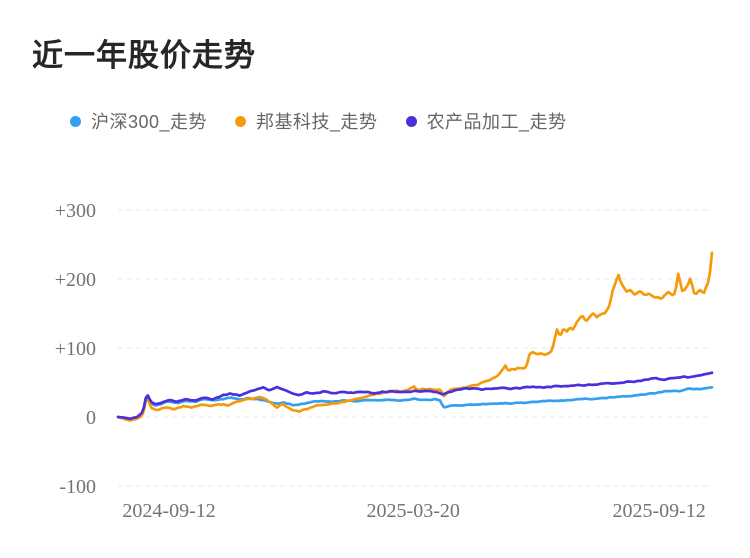  What do you see at coordinates (413, 511) in the screenshot?
I see `x-axis-tick-label: 2025-03-20` at bounding box center [413, 511].